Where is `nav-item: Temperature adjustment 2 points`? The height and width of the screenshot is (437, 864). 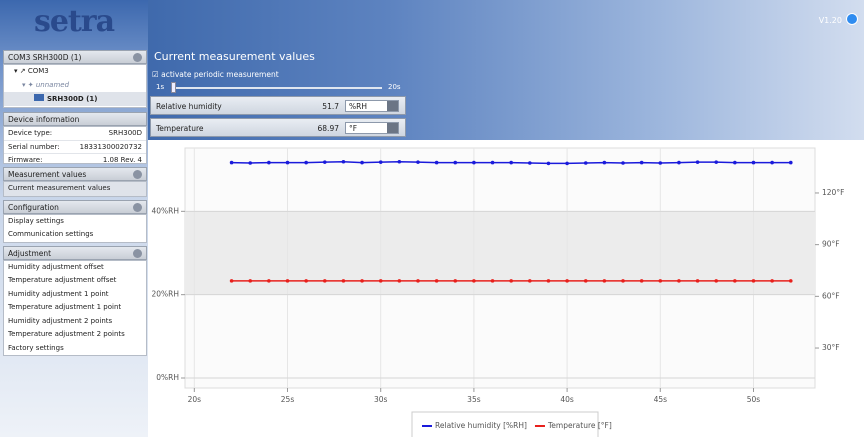 nav-item: Temperature adjustment 2 points is located at coordinates (66, 334).